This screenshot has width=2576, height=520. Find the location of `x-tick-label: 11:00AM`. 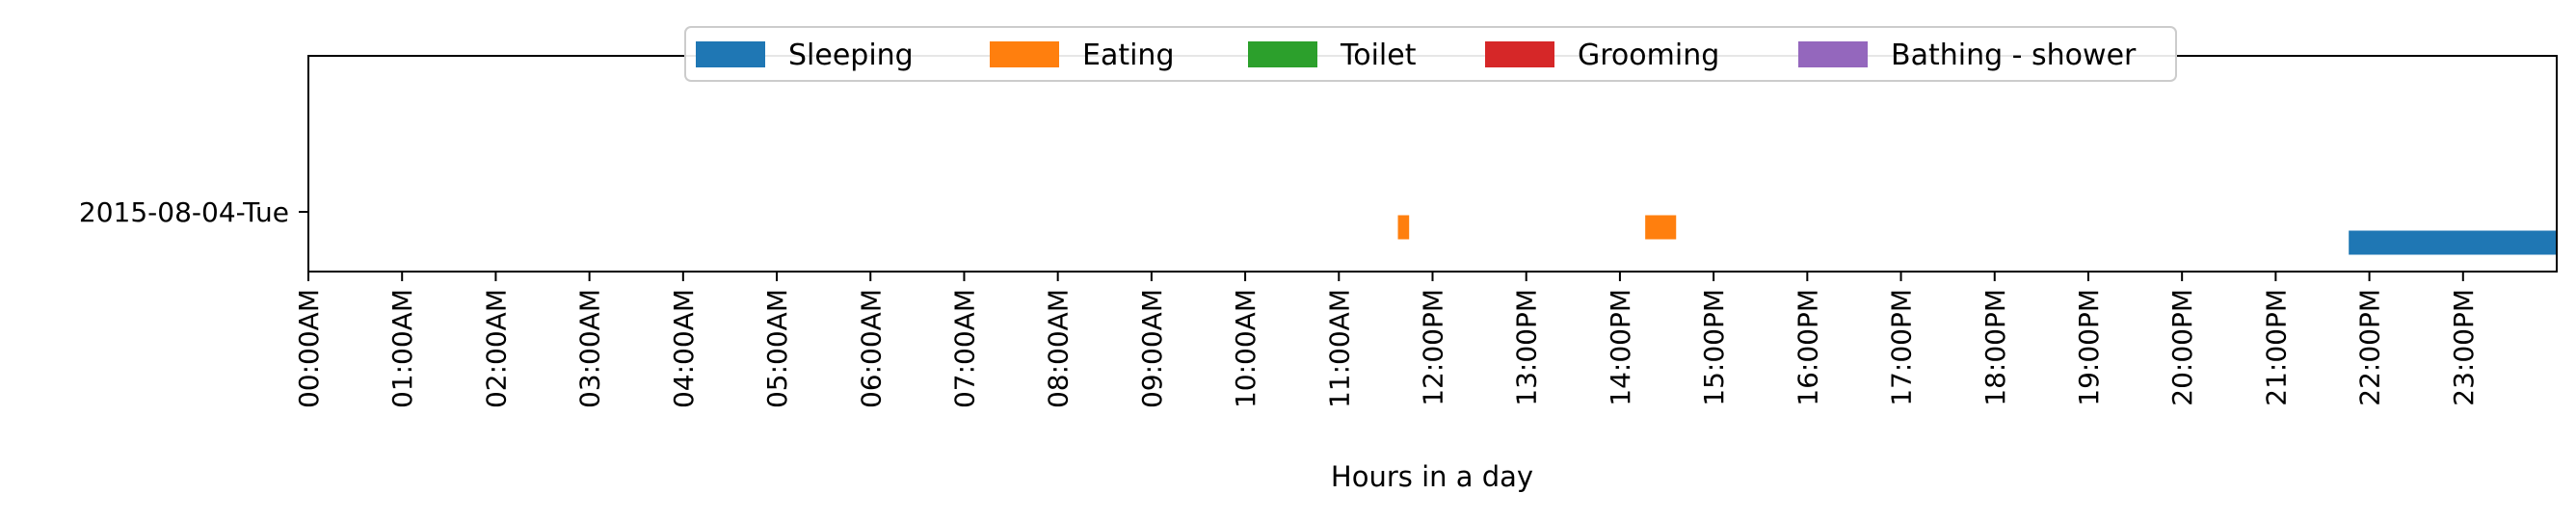

x-tick-label: 11:00AM is located at coordinates (1339, 348).